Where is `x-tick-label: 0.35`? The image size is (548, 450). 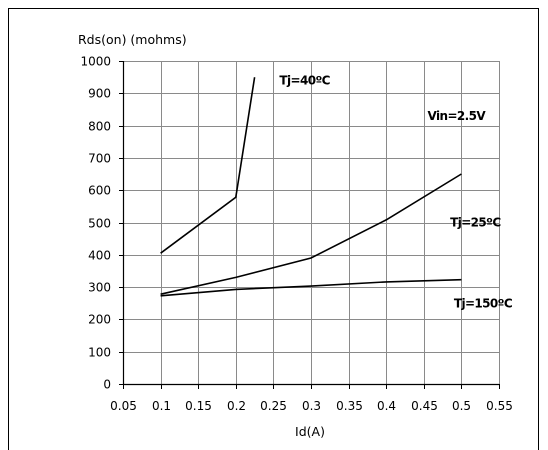
x-tick-label: 0.35 is located at coordinates (349, 406).